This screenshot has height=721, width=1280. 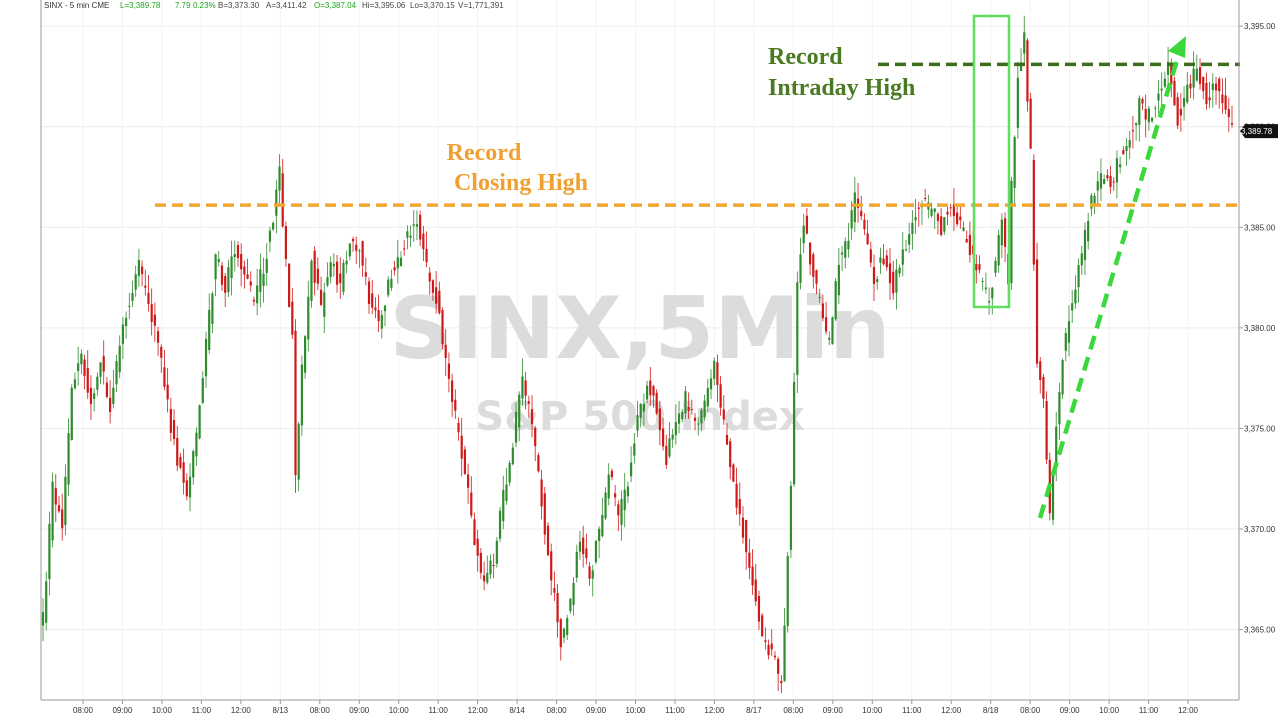 I want to click on last-price-label: 3,389.78, so click(x=1257, y=131).